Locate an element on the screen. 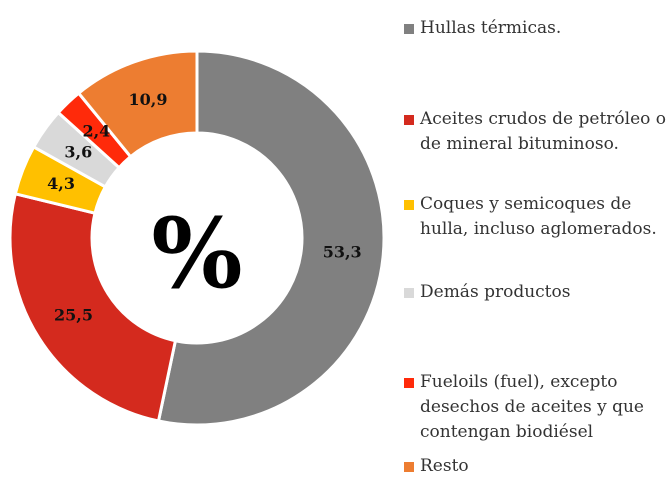 This screenshot has width=669, height=479. center-label: % is located at coordinates (196, 253).